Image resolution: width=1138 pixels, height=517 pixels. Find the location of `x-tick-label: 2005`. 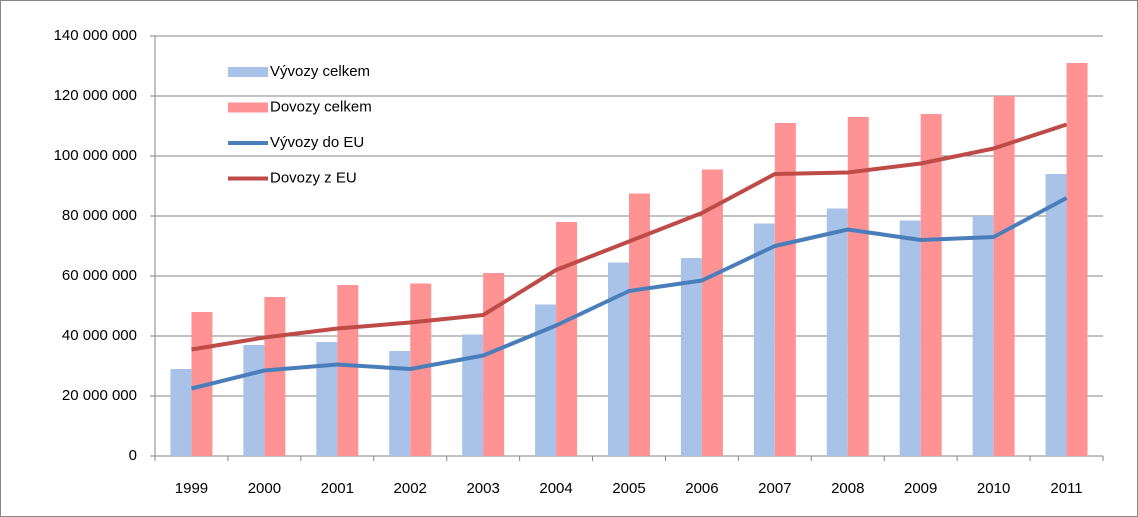

x-tick-label: 2005 is located at coordinates (628, 488).